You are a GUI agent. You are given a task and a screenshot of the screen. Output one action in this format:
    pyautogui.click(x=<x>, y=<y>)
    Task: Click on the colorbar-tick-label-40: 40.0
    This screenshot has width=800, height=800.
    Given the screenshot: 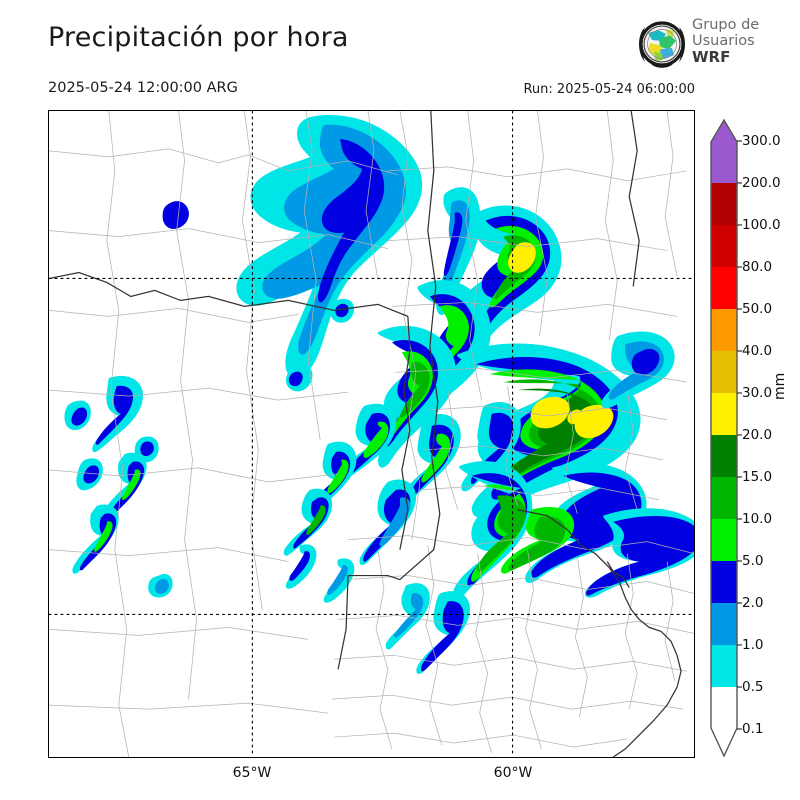 What is the action you would take?
    pyautogui.click(x=757, y=351)
    